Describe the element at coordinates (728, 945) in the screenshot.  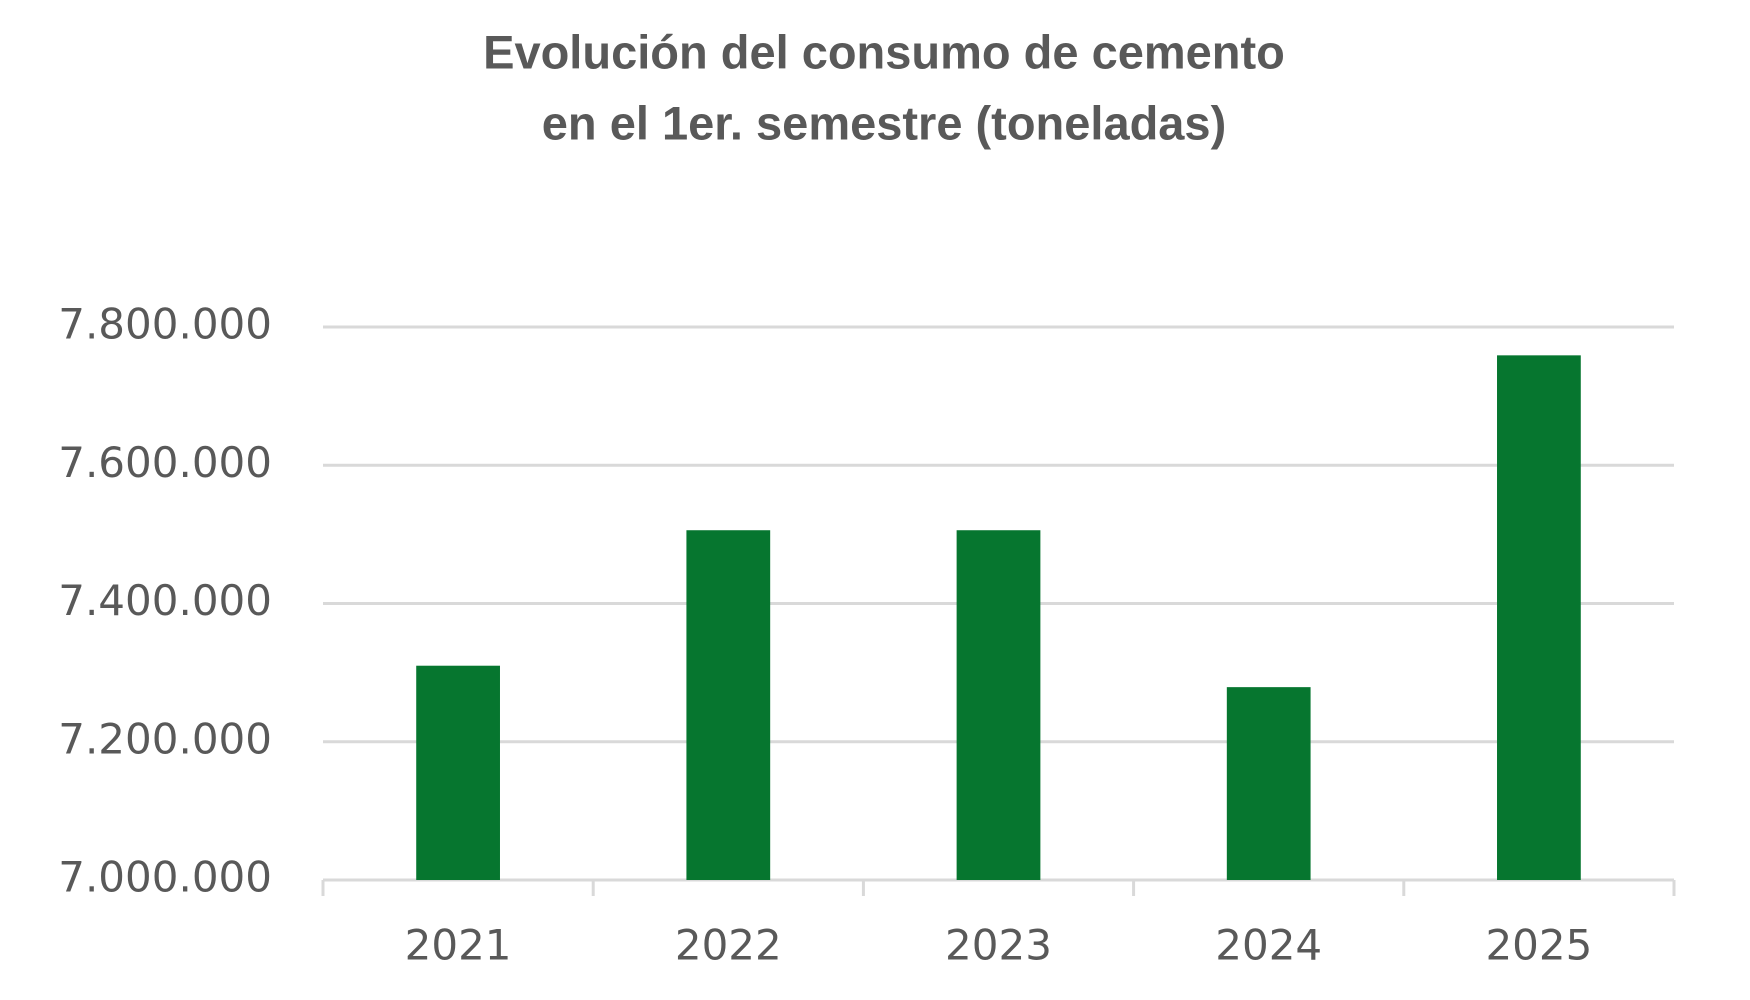
I see `x-tick-label: 2022` at that location.